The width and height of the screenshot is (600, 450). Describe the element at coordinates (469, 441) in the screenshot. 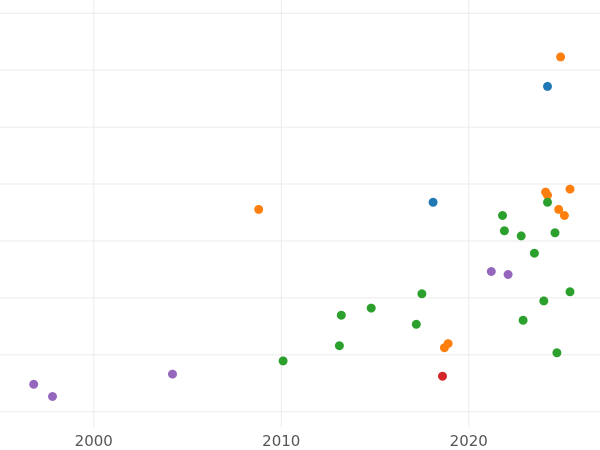

I see `x-tick-label: 2020` at that location.